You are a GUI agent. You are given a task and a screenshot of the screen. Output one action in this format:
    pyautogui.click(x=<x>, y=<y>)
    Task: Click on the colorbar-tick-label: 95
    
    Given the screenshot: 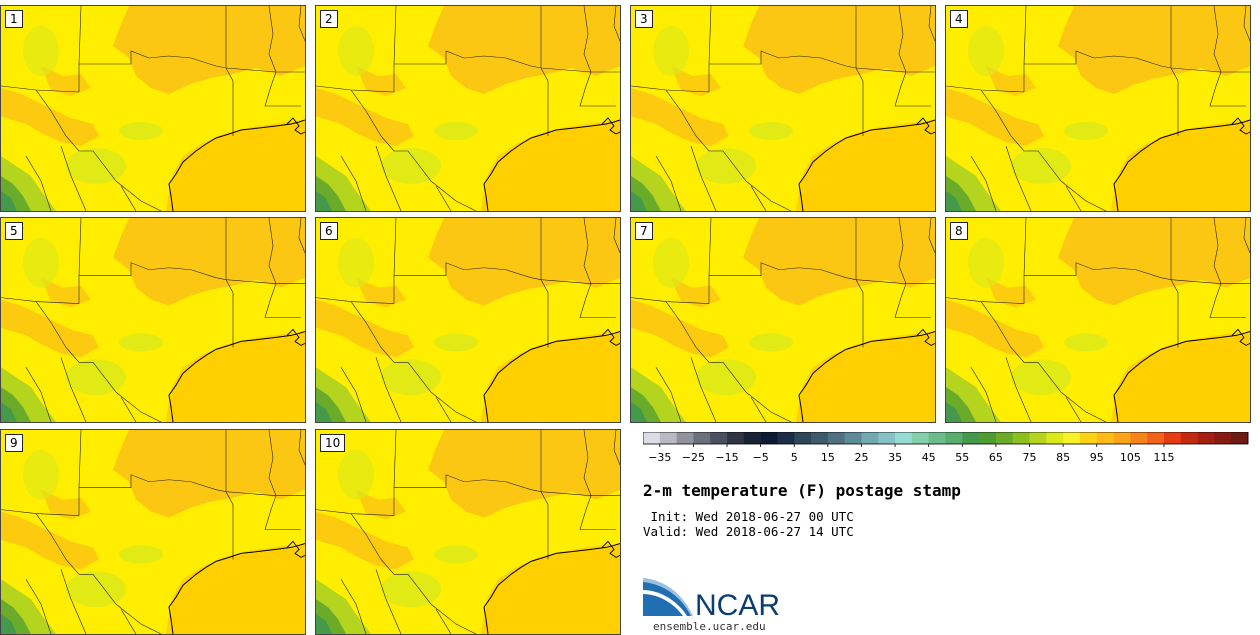 What is the action you would take?
    pyautogui.click(x=1097, y=457)
    